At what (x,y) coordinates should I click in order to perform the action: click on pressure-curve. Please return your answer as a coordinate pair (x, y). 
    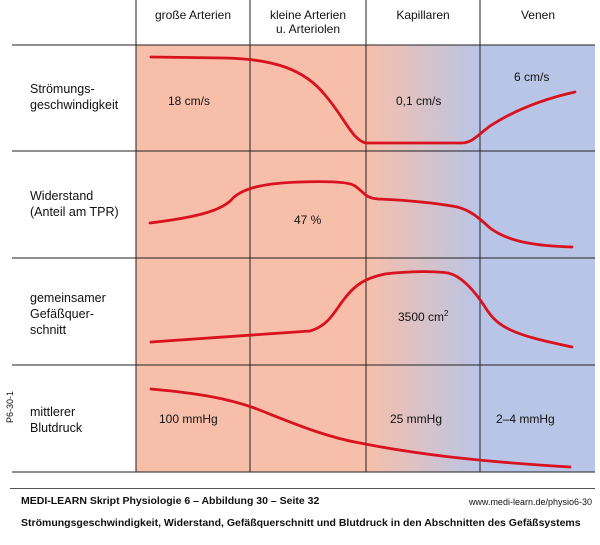
    Looking at the image, I should click on (360, 428).